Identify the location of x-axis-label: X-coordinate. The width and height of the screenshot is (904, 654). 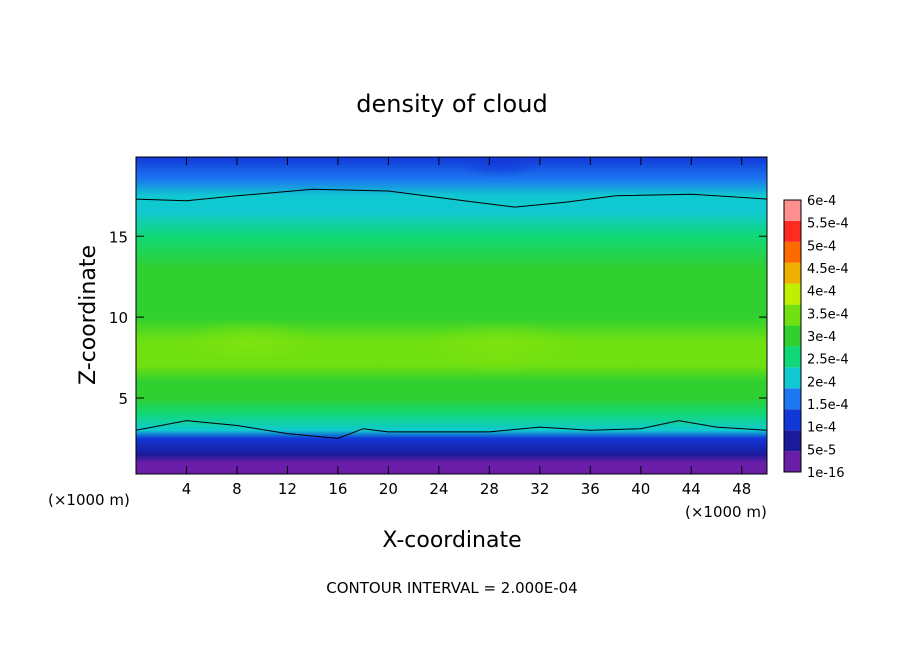
(451, 540).